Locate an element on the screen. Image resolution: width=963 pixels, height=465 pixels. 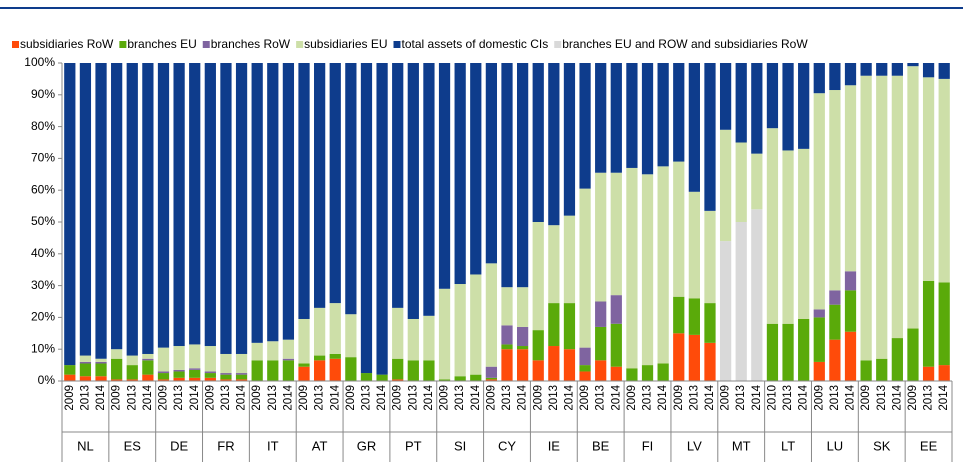
group-label: FI is located at coordinates (648, 445).